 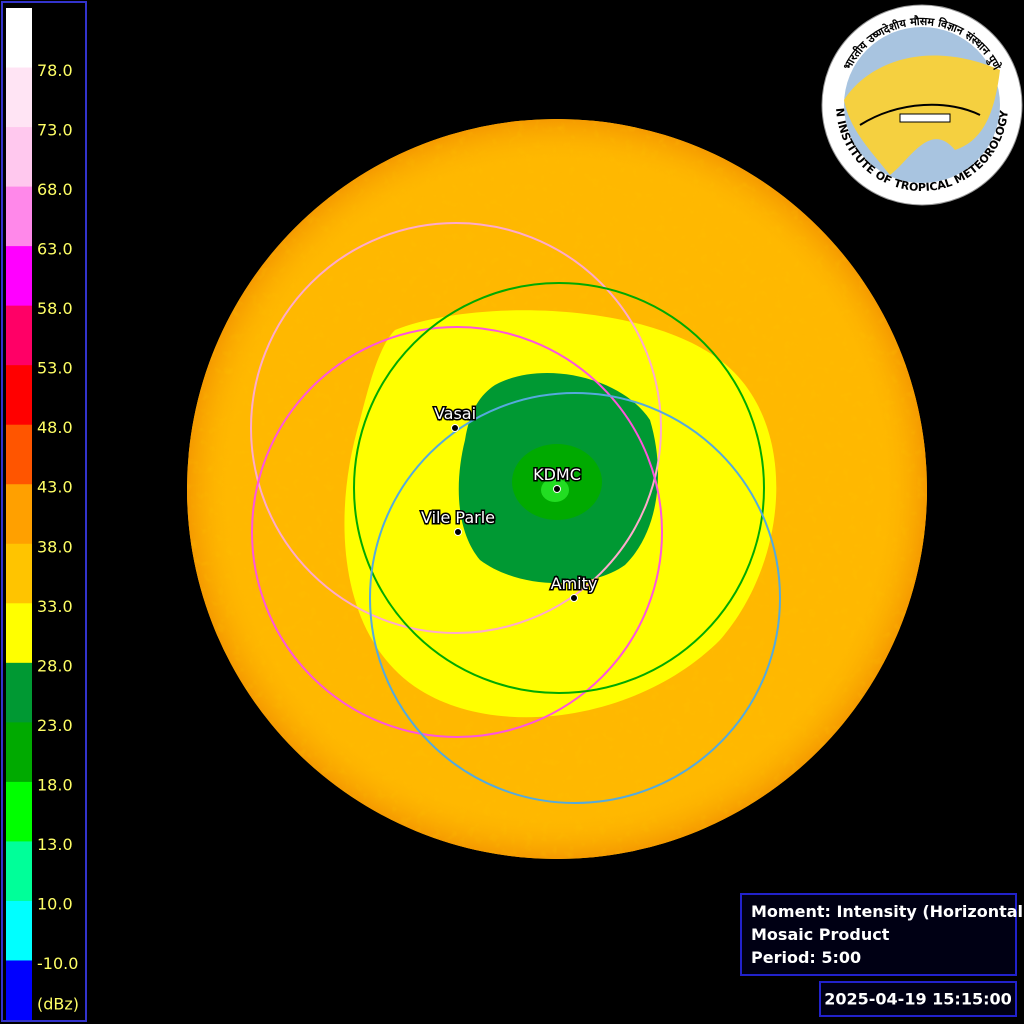 I want to click on info-frame, so click(x=878, y=934).